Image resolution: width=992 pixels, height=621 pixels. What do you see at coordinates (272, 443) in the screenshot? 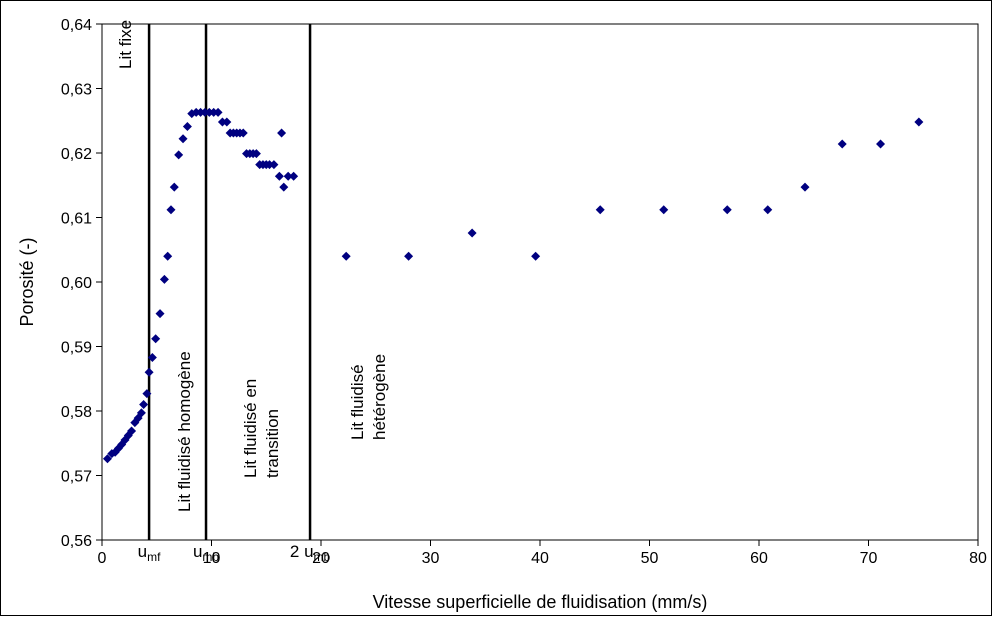
I see `region-label-line: transition` at bounding box center [272, 443].